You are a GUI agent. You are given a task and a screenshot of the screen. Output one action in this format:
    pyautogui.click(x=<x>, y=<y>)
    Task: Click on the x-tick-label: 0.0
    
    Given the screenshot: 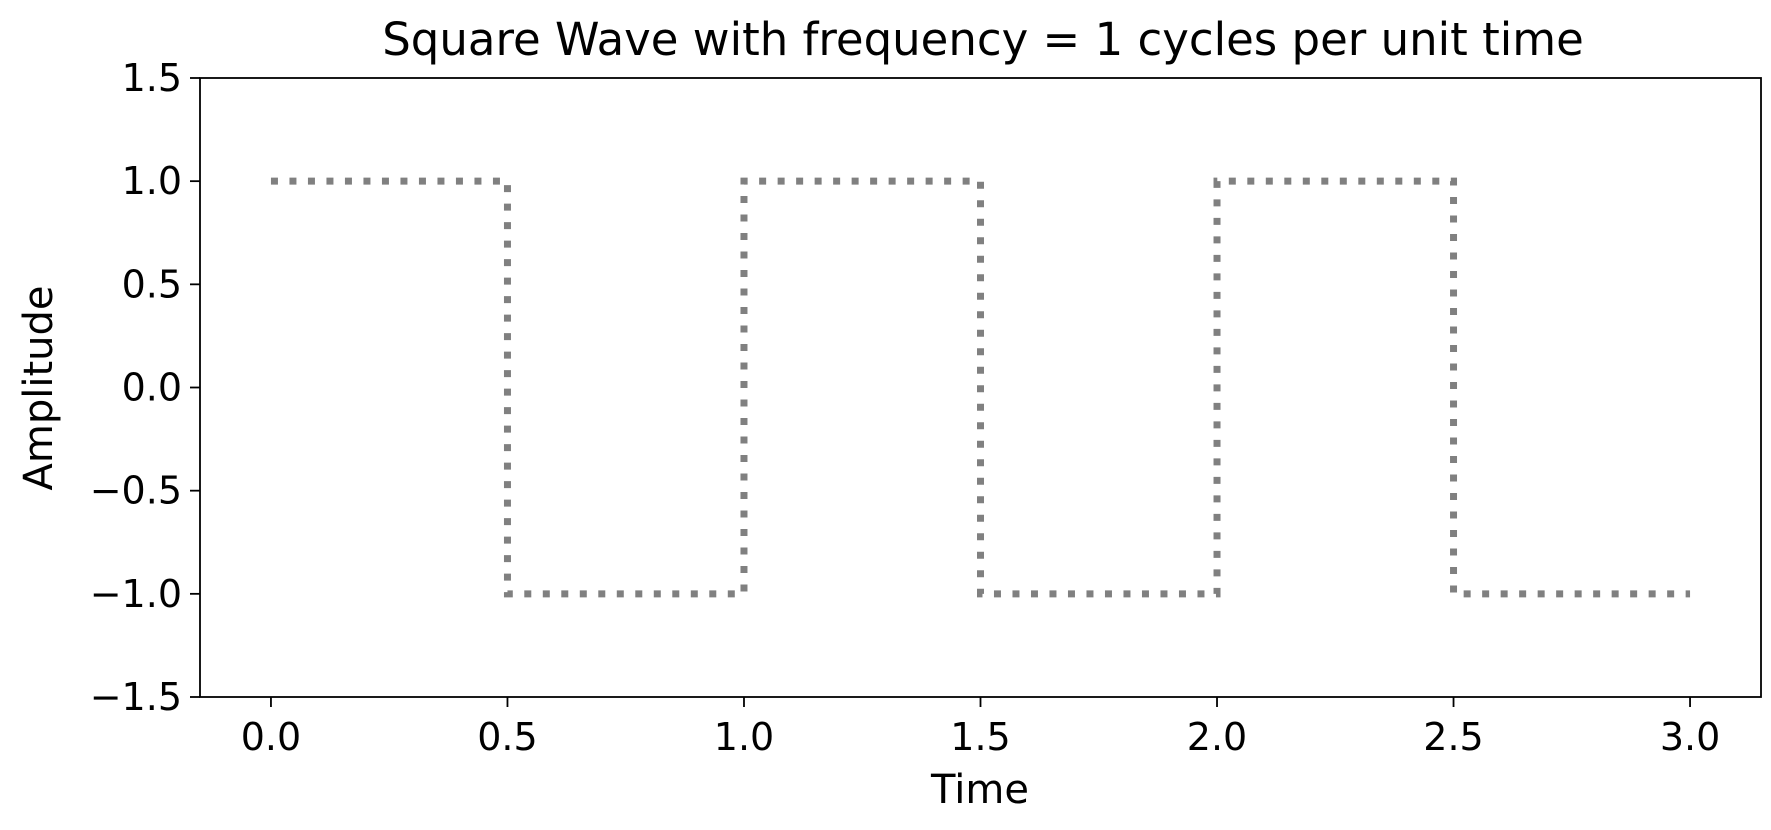 What is the action you would take?
    pyautogui.click(x=271, y=737)
    